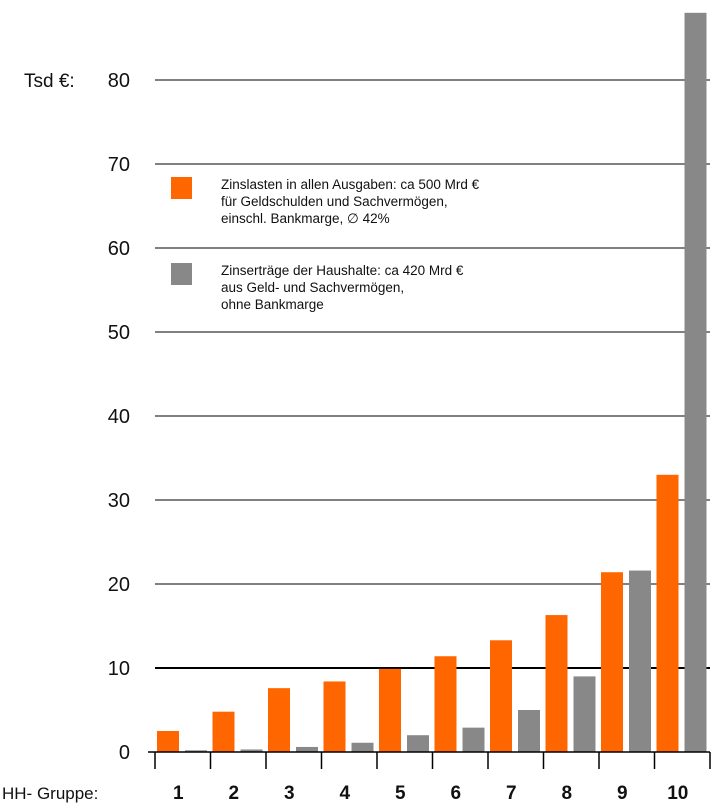 The image size is (714, 806). I want to click on y-tick-label: 80, so click(119, 81).